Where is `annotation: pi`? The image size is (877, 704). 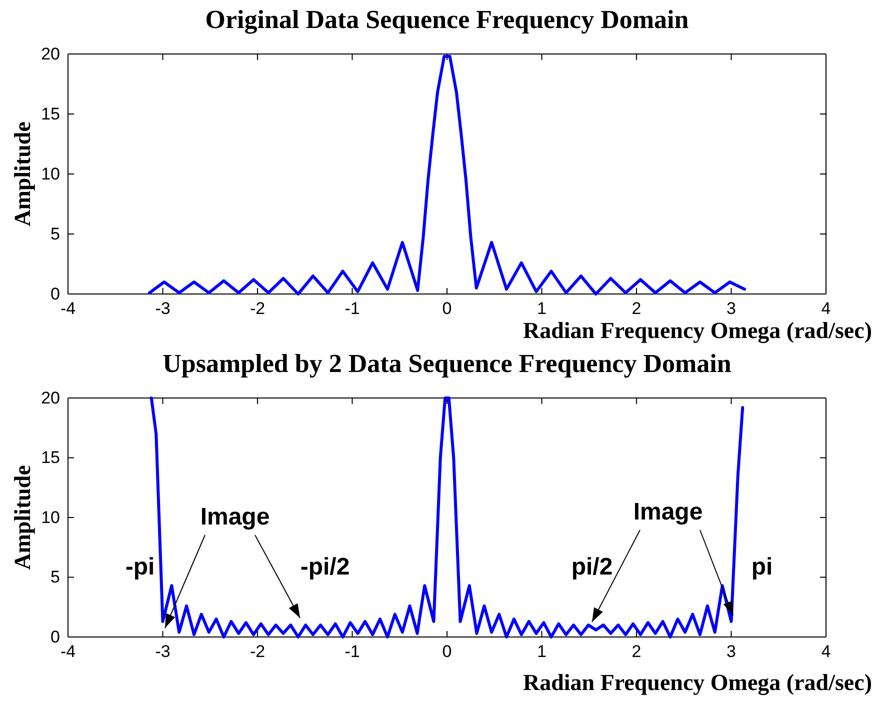 annotation: pi is located at coordinates (762, 566).